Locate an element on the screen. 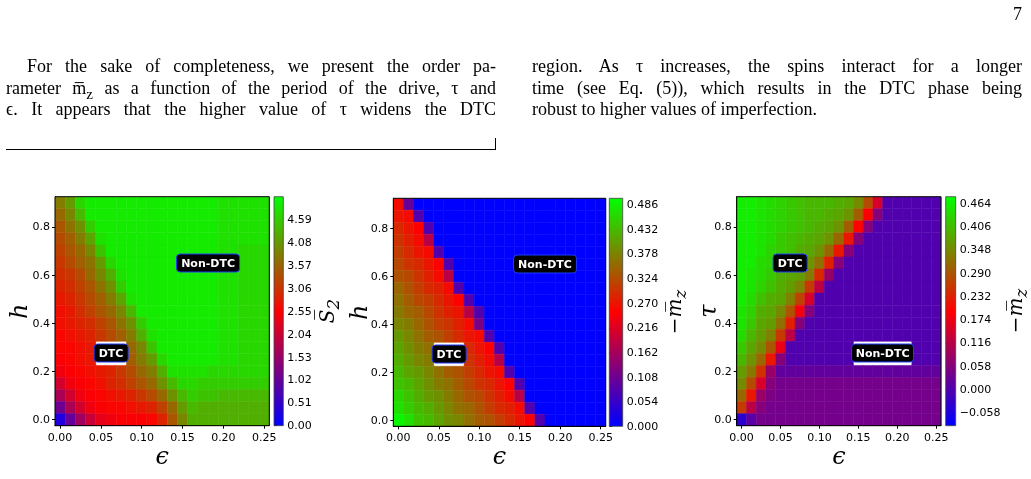 This screenshot has width=1031, height=479. color-bar-label: 0.058 is located at coordinates (975, 366).